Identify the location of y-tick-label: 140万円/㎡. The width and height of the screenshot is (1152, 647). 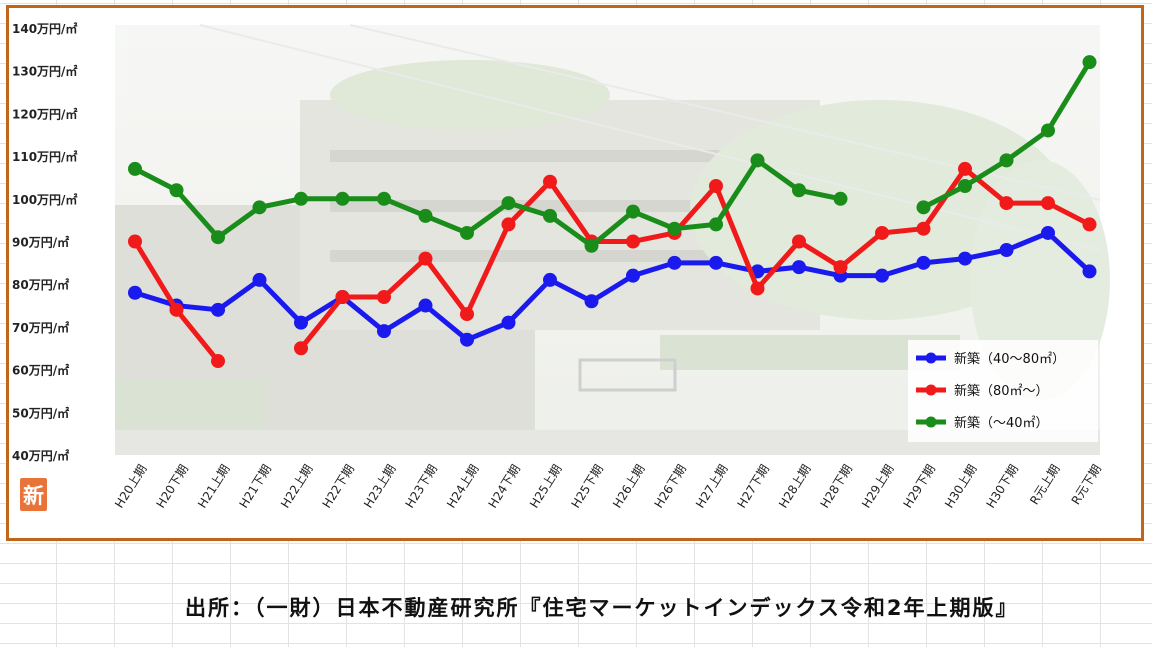
(44, 28).